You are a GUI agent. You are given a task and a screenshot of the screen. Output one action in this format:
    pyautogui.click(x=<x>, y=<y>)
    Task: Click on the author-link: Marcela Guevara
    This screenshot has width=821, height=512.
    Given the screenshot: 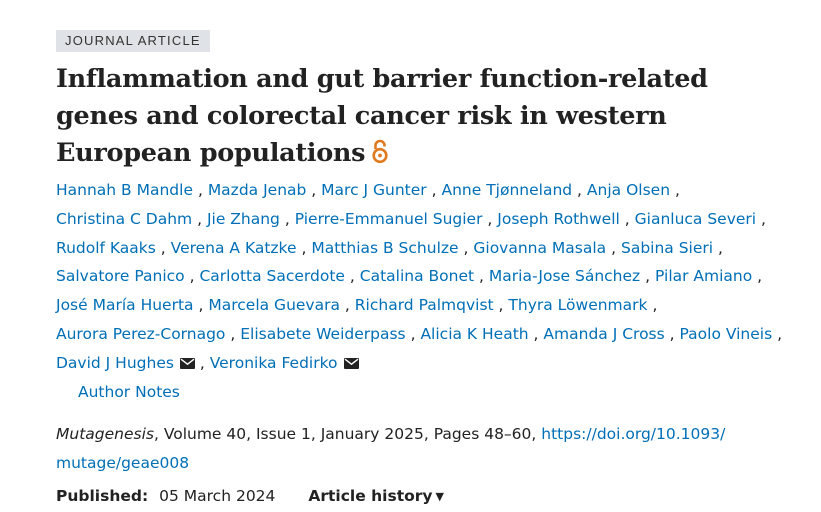 What is the action you would take?
    pyautogui.click(x=274, y=305)
    